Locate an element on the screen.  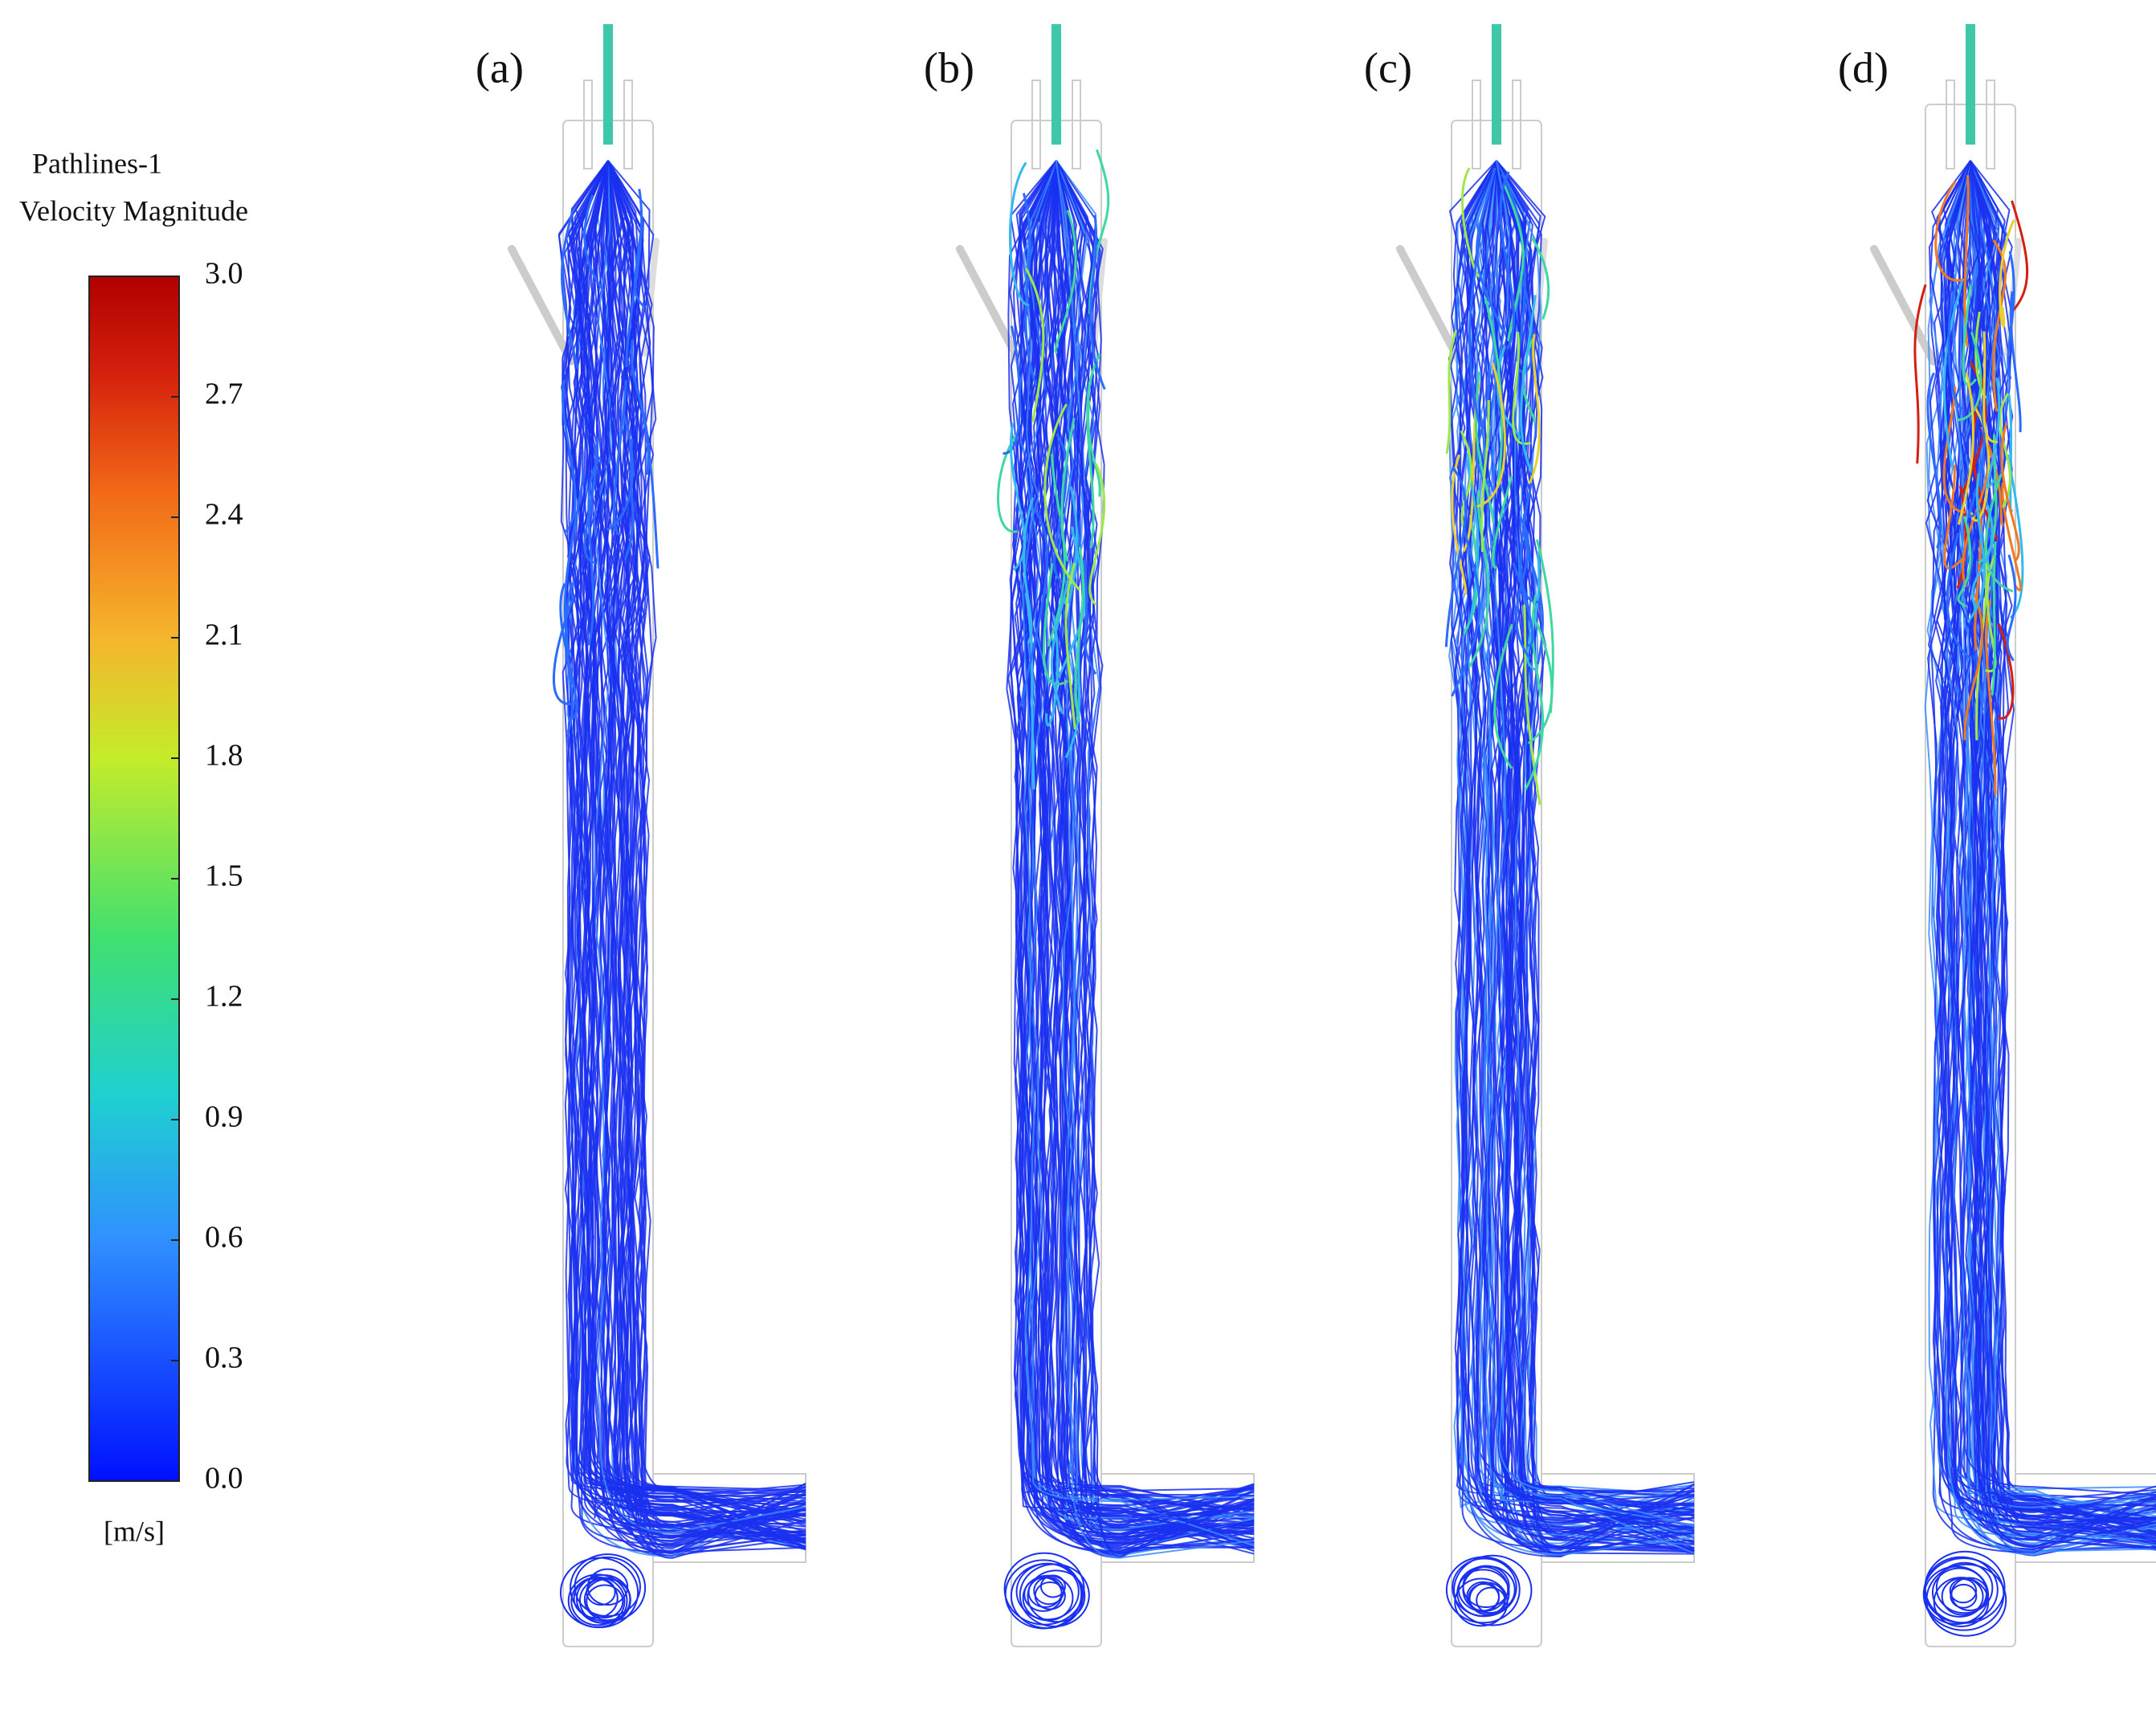
colorbar-tick-label: 0.9 is located at coordinates (224, 1117).